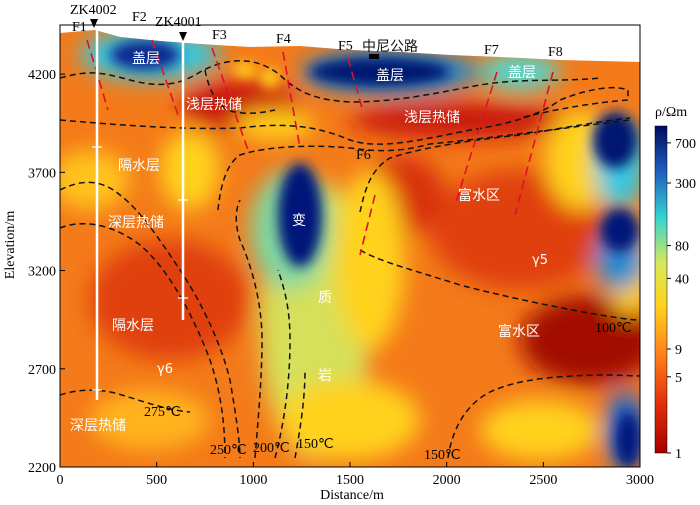  What do you see at coordinates (678, 378) in the screenshot?
I see `colorbar-tick-label: 5` at bounding box center [678, 378].